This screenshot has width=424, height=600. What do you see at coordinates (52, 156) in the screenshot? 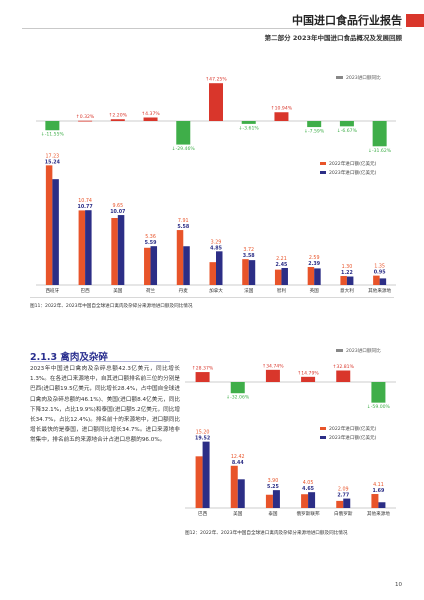
I see `value-label-2022: 17.23` at bounding box center [52, 156].